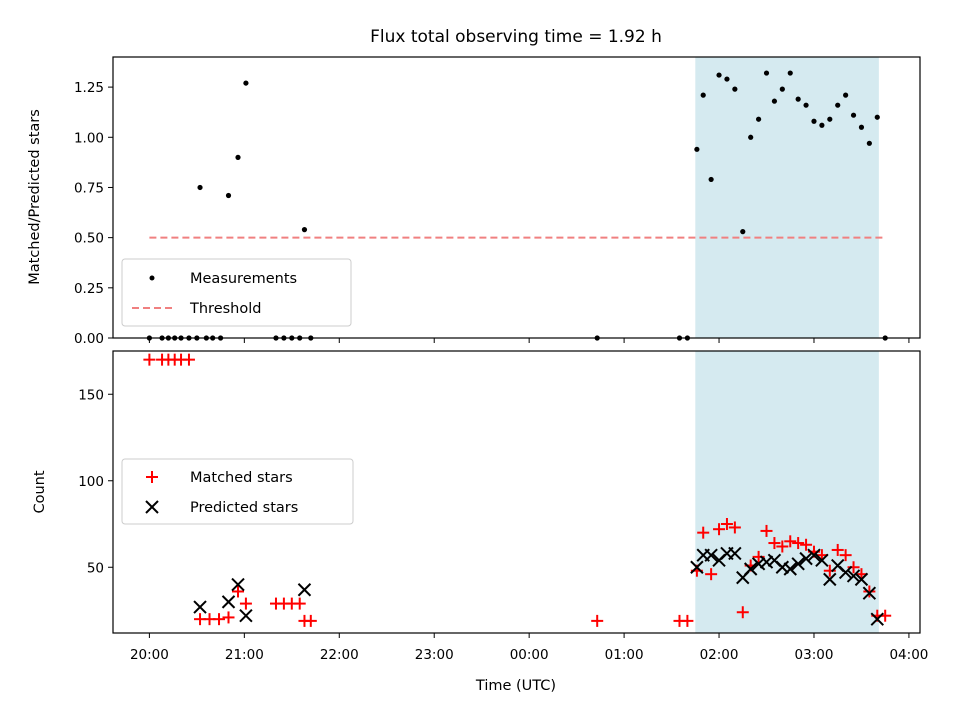  What do you see at coordinates (814, 655) in the screenshot?
I see `x-tick-label: 03:00` at bounding box center [814, 655].